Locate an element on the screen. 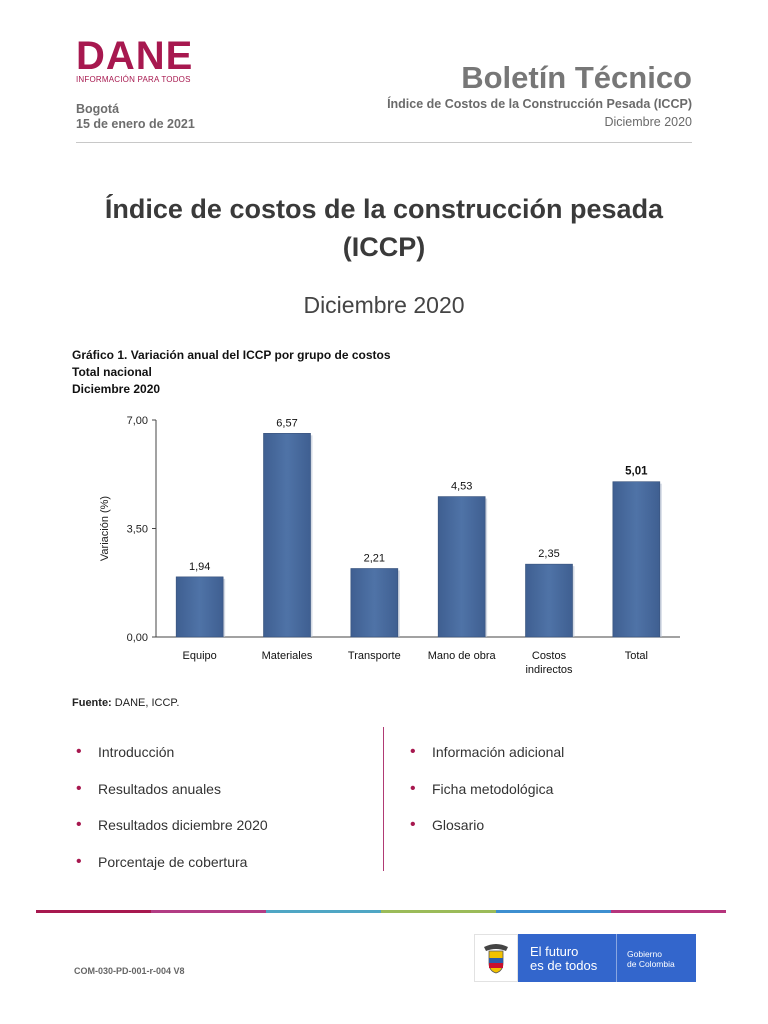 Image resolution: width=768 pixels, height=1024 pixels. gov-slogan: El futuro es de todos is located at coordinates (567, 958).